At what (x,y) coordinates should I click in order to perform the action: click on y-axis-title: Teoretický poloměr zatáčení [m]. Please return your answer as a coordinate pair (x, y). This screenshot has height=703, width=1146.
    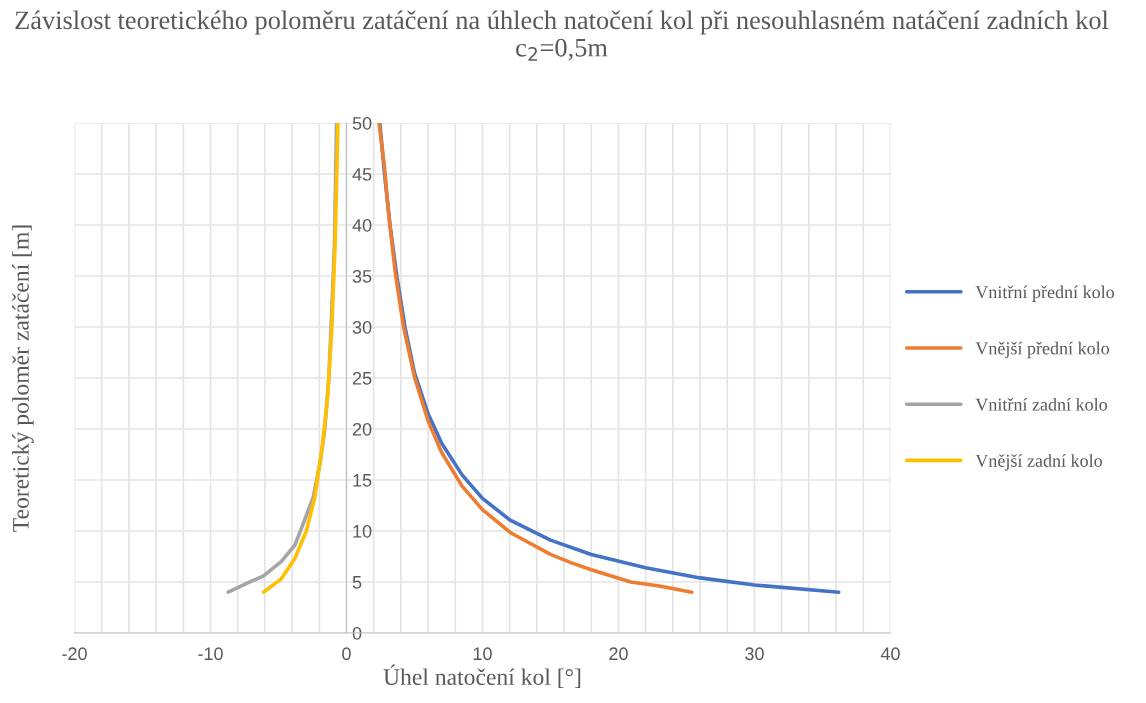
    Looking at the image, I should click on (23, 378).